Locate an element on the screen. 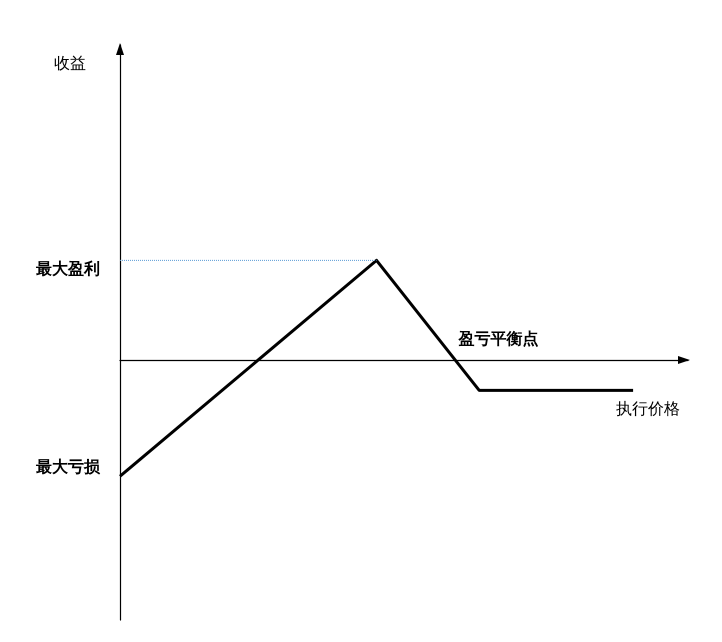  text: 收益 is located at coordinates (70, 63).